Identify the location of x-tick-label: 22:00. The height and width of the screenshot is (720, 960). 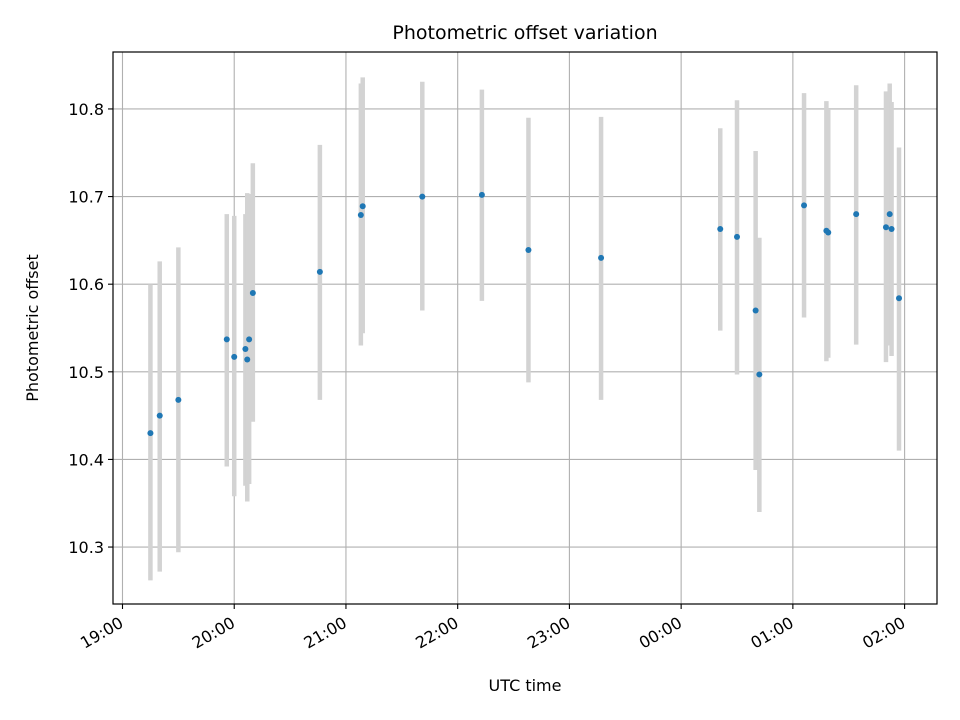
(436, 633).